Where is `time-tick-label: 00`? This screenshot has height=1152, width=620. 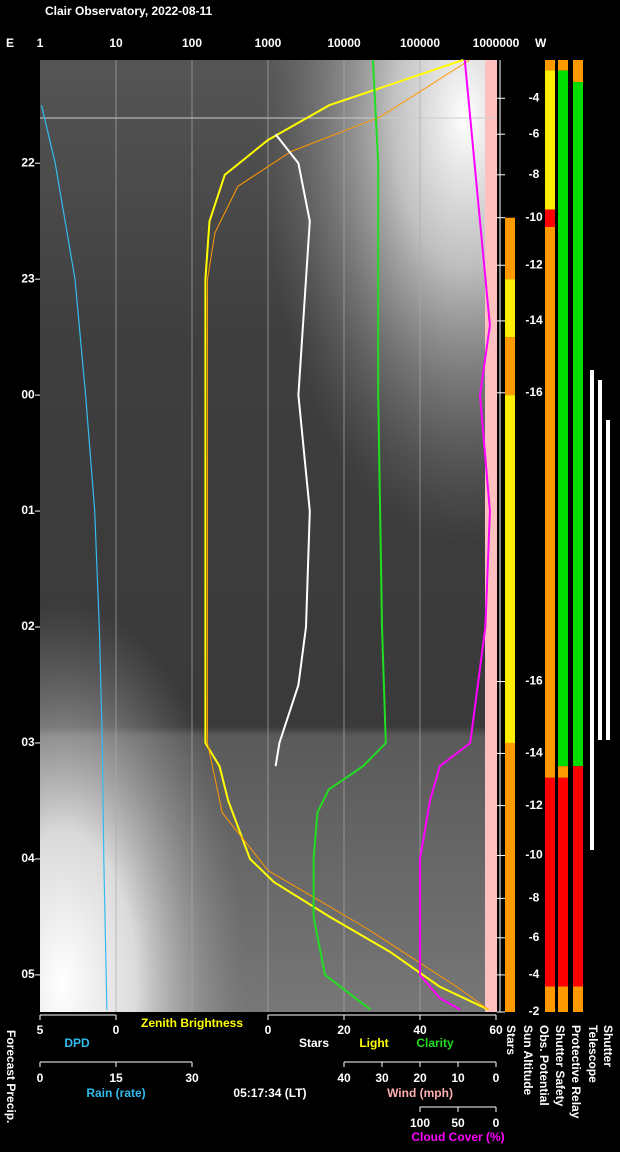
time-tick-label: 00 is located at coordinates (28, 394).